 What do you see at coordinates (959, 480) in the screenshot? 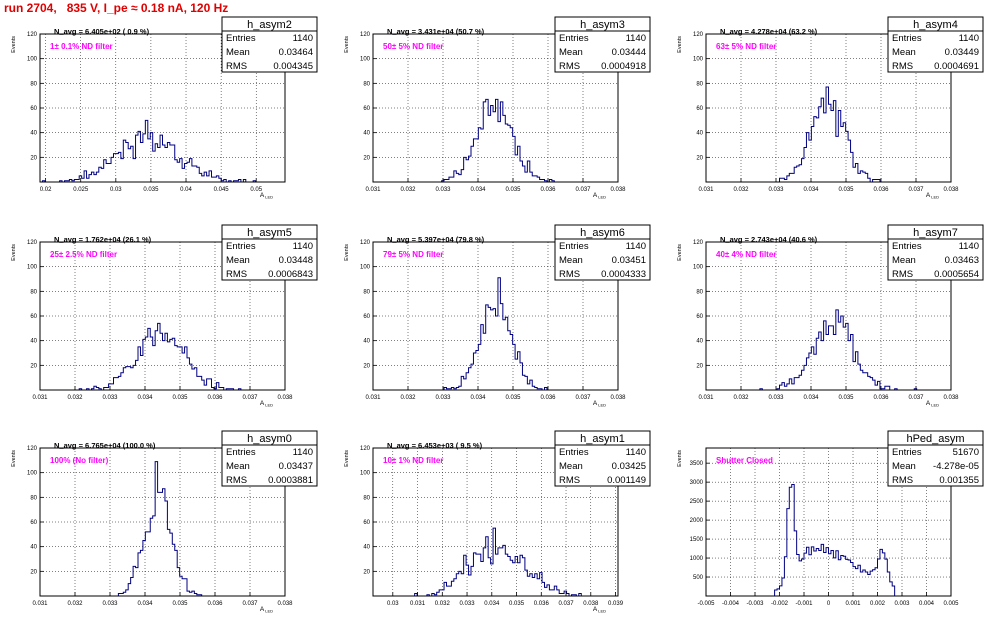
I see `stats-rms-value: 0.001355` at bounding box center [959, 480].